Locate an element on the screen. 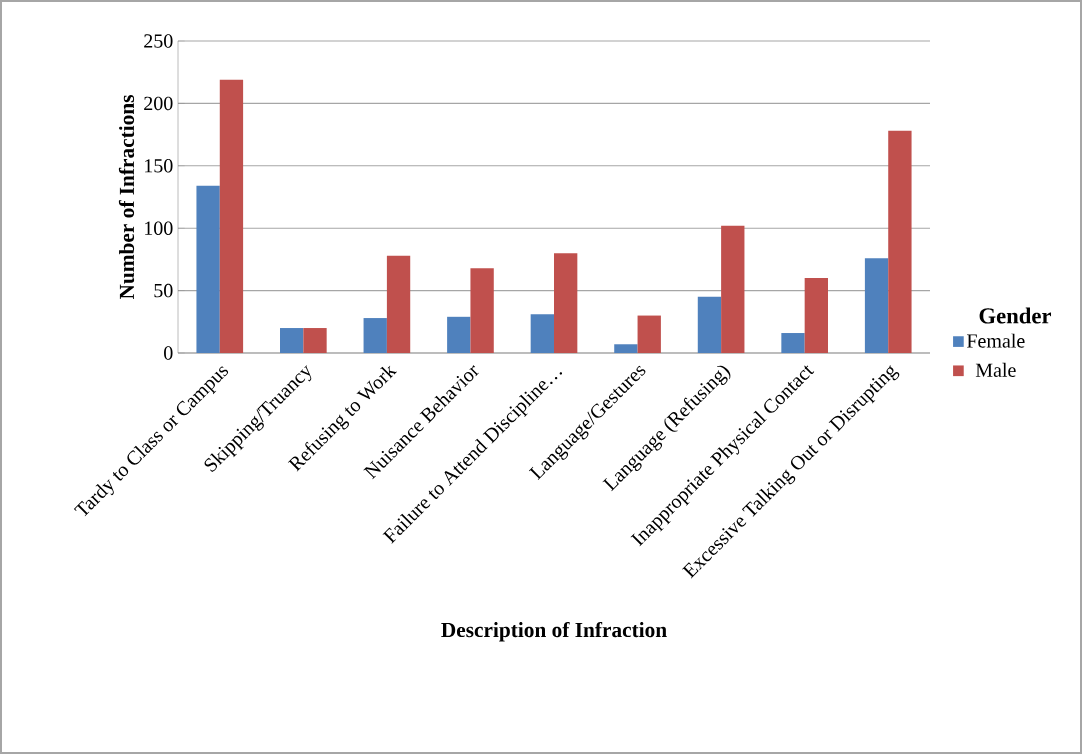 The height and width of the screenshot is (754, 1082). y-tick-label: 150 is located at coordinates (159, 166).